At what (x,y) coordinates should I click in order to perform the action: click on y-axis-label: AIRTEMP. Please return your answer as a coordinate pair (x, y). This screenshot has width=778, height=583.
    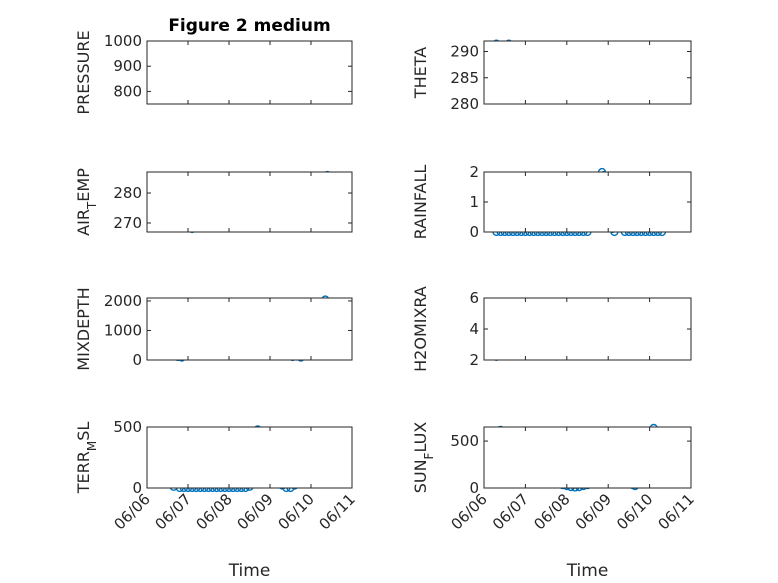
    Looking at the image, I should click on (86, 202).